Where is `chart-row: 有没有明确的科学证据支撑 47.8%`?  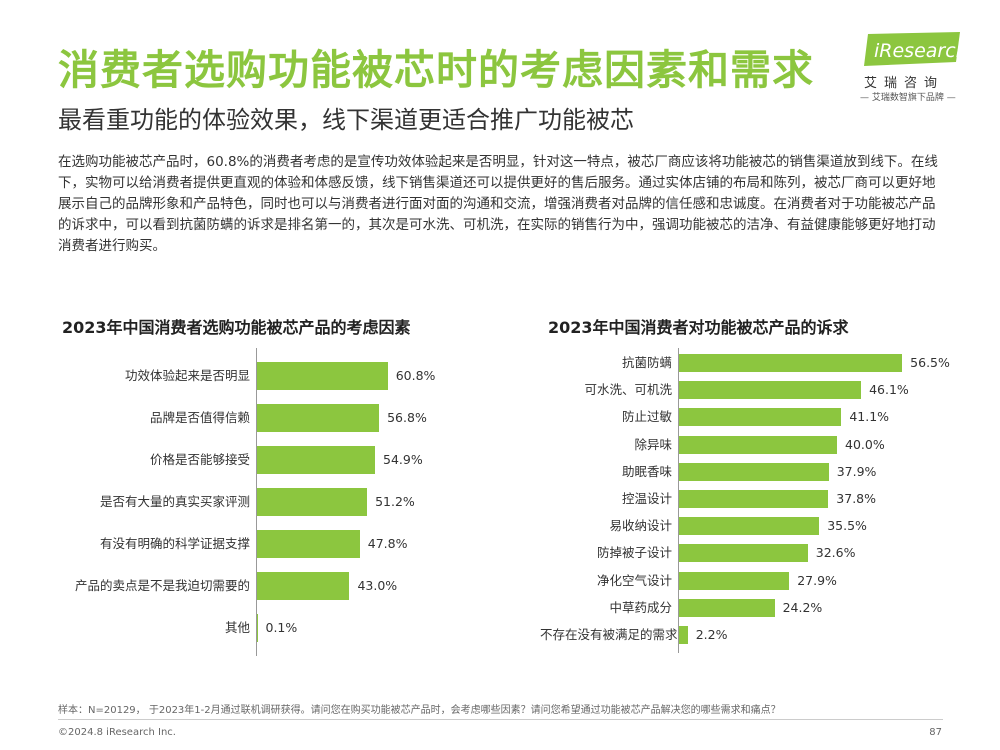 chart-row: 有没有明确的科学证据支撑 47.8% is located at coordinates (270, 544).